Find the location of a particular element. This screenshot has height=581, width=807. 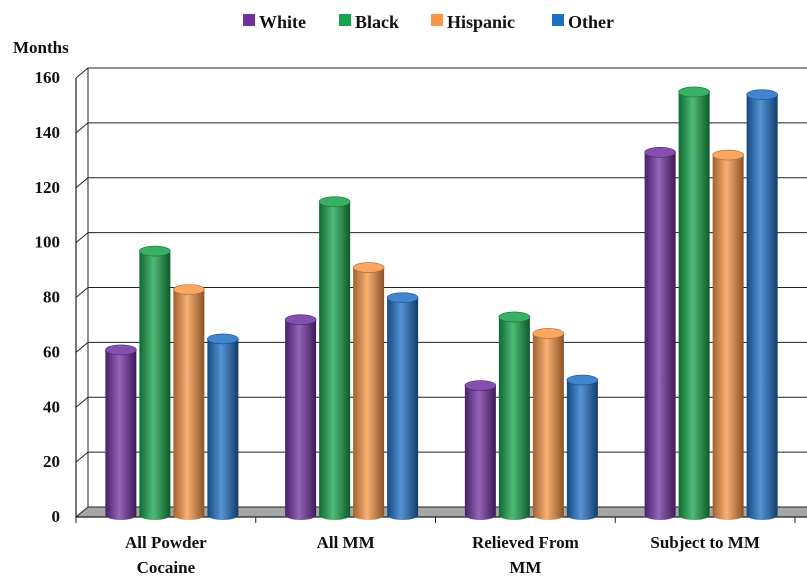

y-tick-label: 60 is located at coordinates (51, 351).